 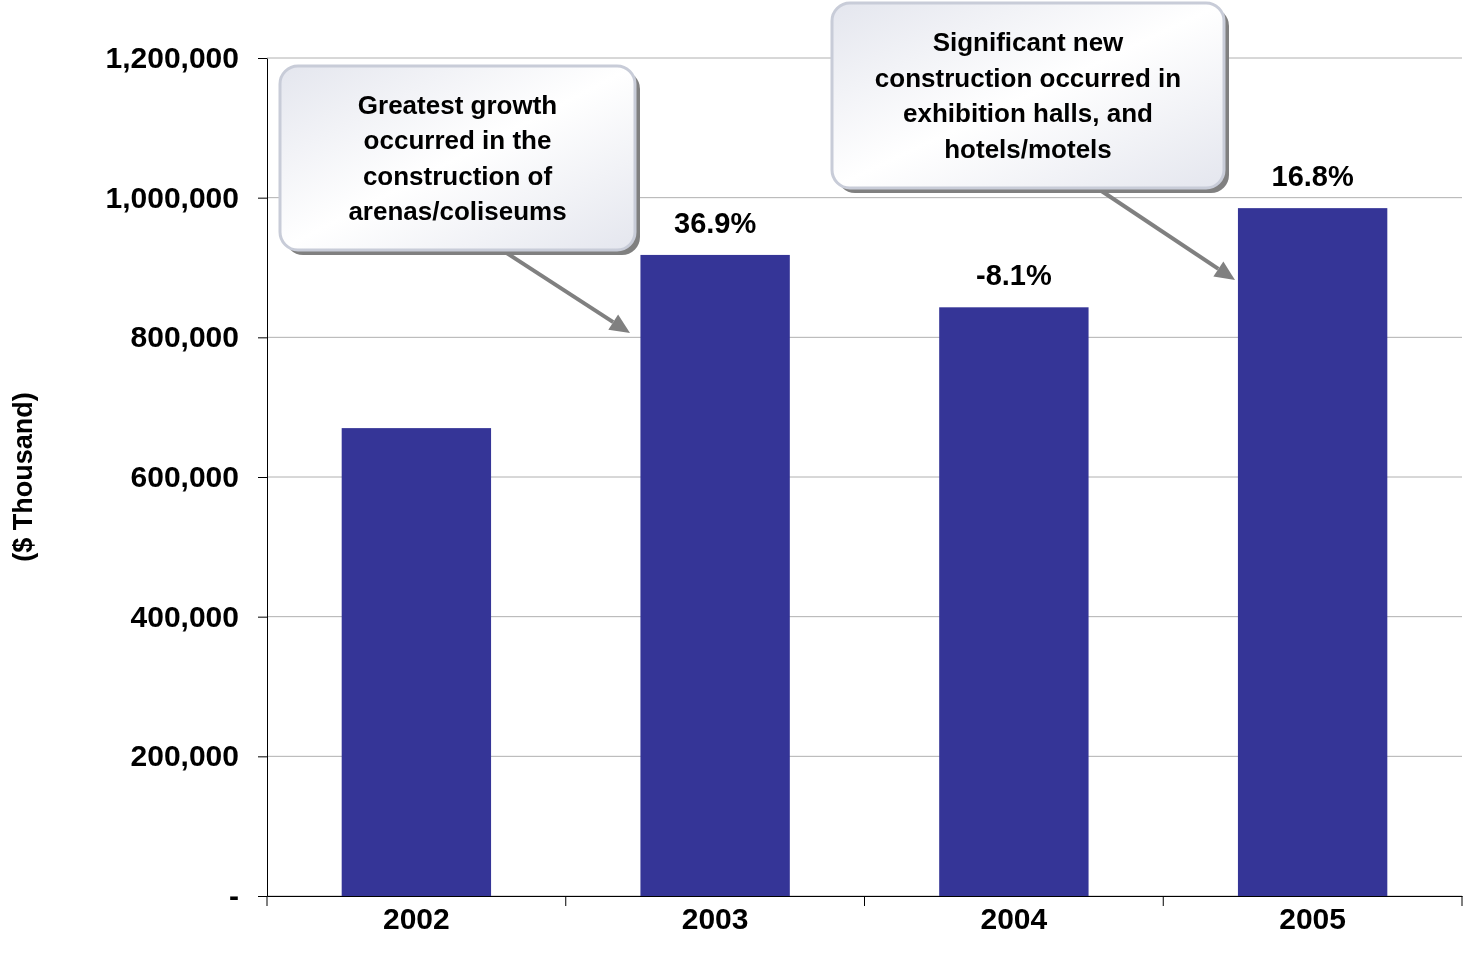 I want to click on annotation: Significant new construction occurred in exhibition halls, and hotels/motels, so click(x=1028, y=95).